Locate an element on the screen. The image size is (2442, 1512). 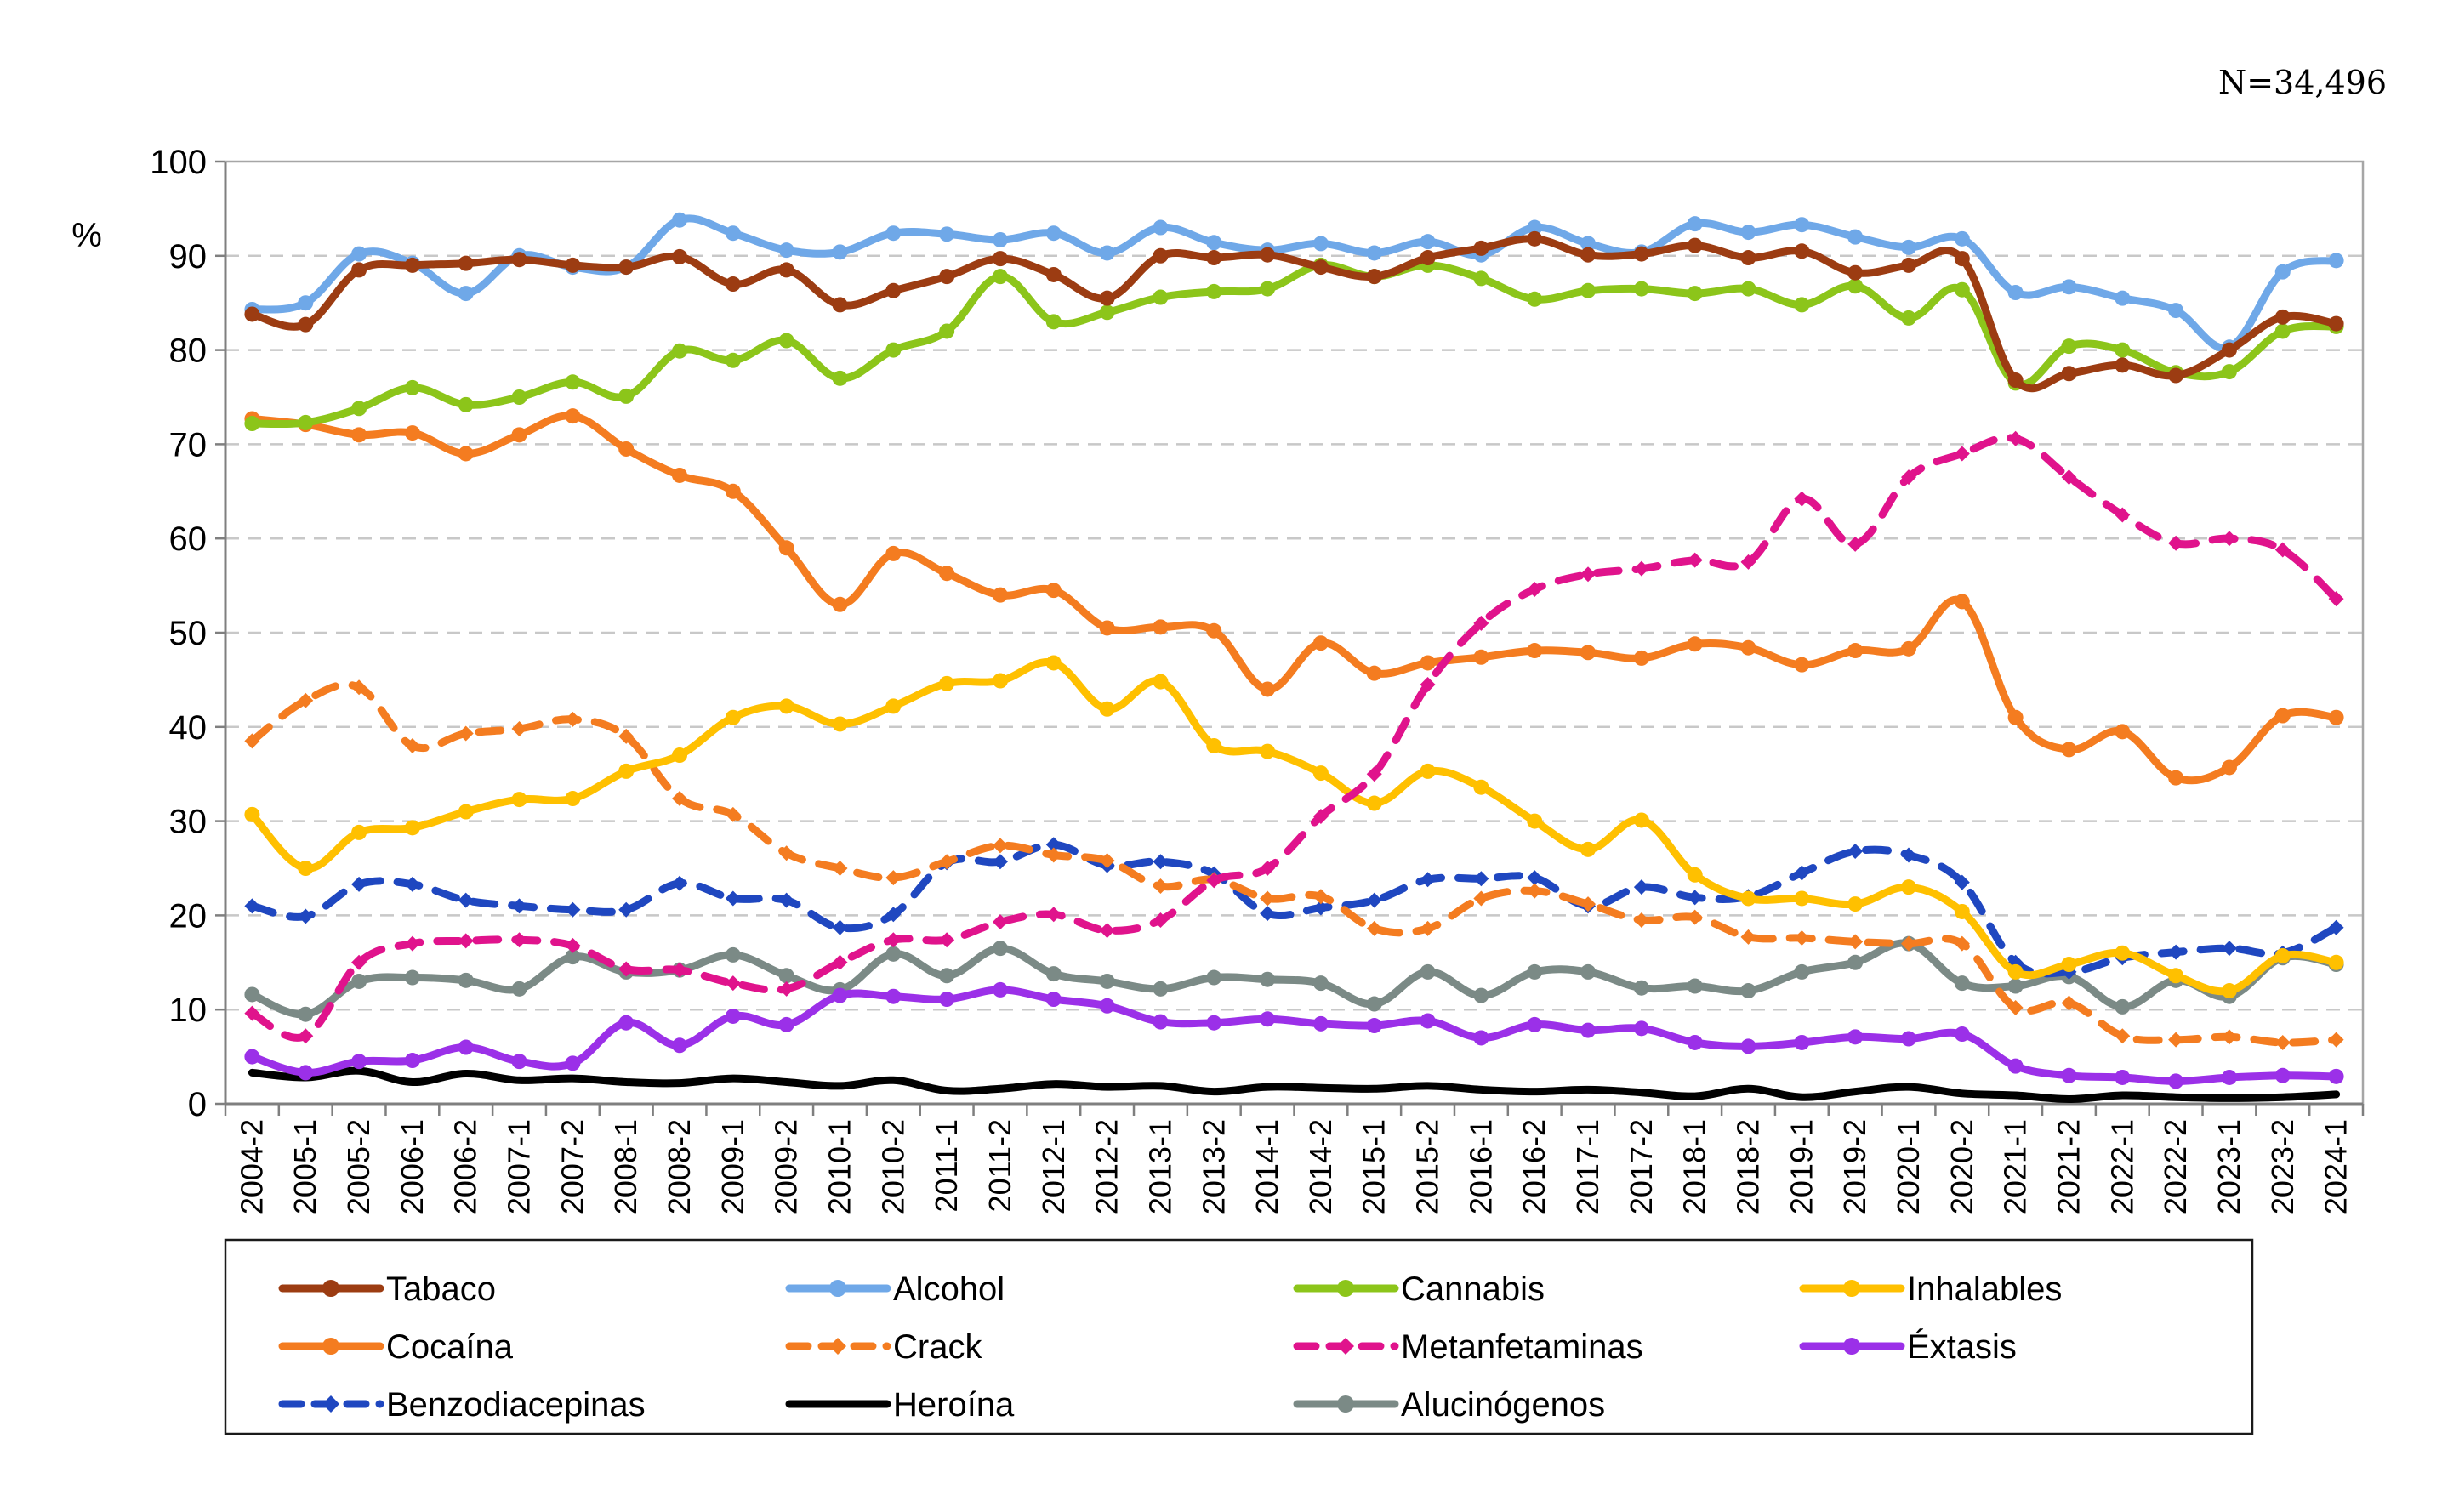
x-tick-label: 2018-2 is located at coordinates (1748, 1166).